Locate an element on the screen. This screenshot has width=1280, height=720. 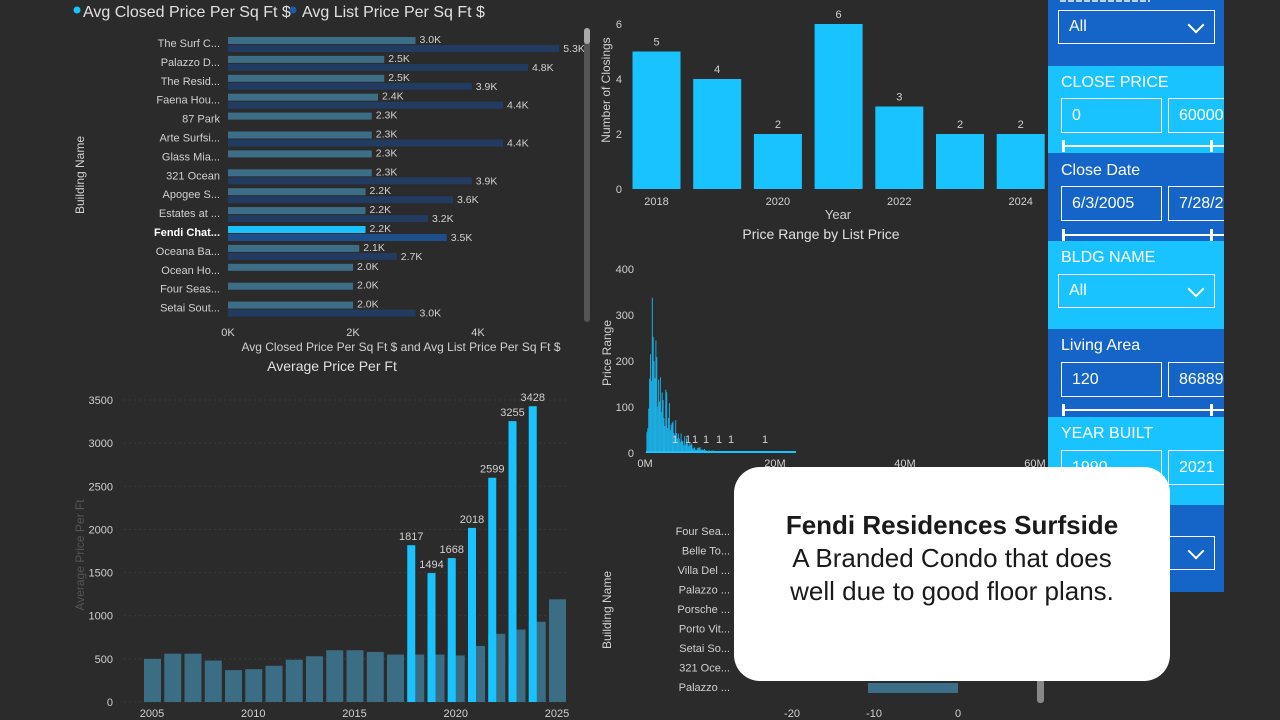
year-built-max-input: 2021 is located at coordinates (1196, 467).